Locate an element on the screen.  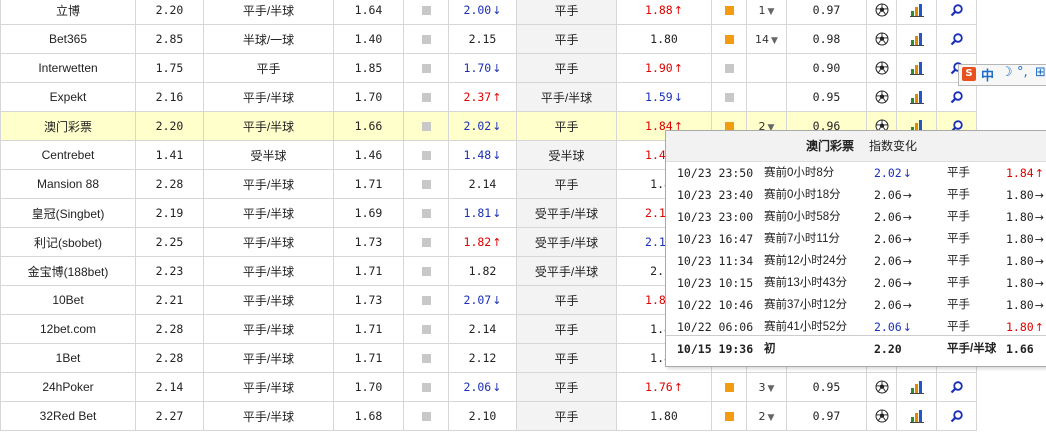
company-name: 24hPoker is located at coordinates (68, 387).